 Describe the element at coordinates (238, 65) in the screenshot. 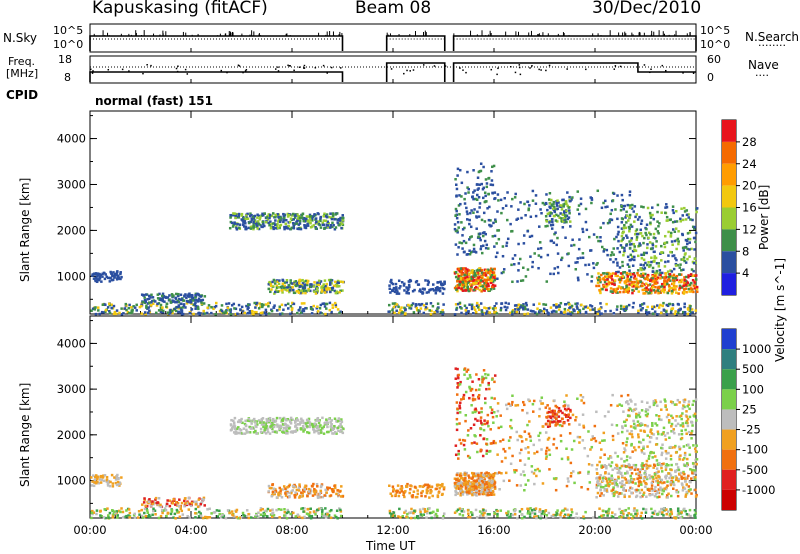

I see `nave-point` at that location.